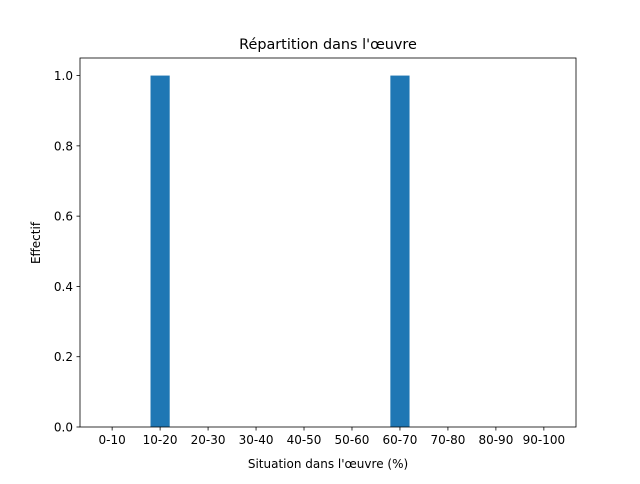  Describe the element at coordinates (63, 76) in the screenshot. I see `y-tick-label: 1.0` at that location.